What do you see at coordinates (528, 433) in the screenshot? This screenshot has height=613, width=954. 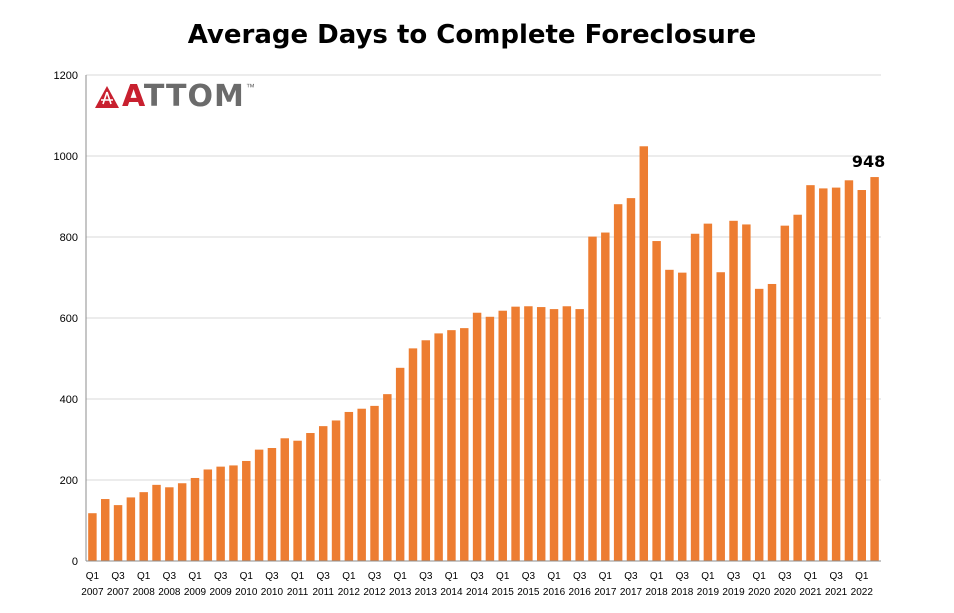 I see `bar-q3-2015` at bounding box center [528, 433].